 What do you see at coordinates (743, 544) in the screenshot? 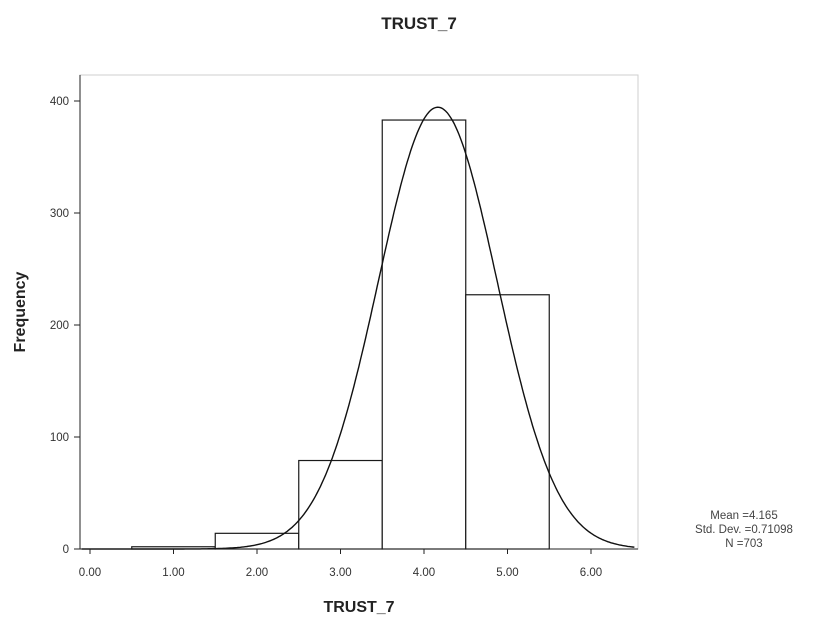
I see `stats-n: N =703` at bounding box center [743, 544].